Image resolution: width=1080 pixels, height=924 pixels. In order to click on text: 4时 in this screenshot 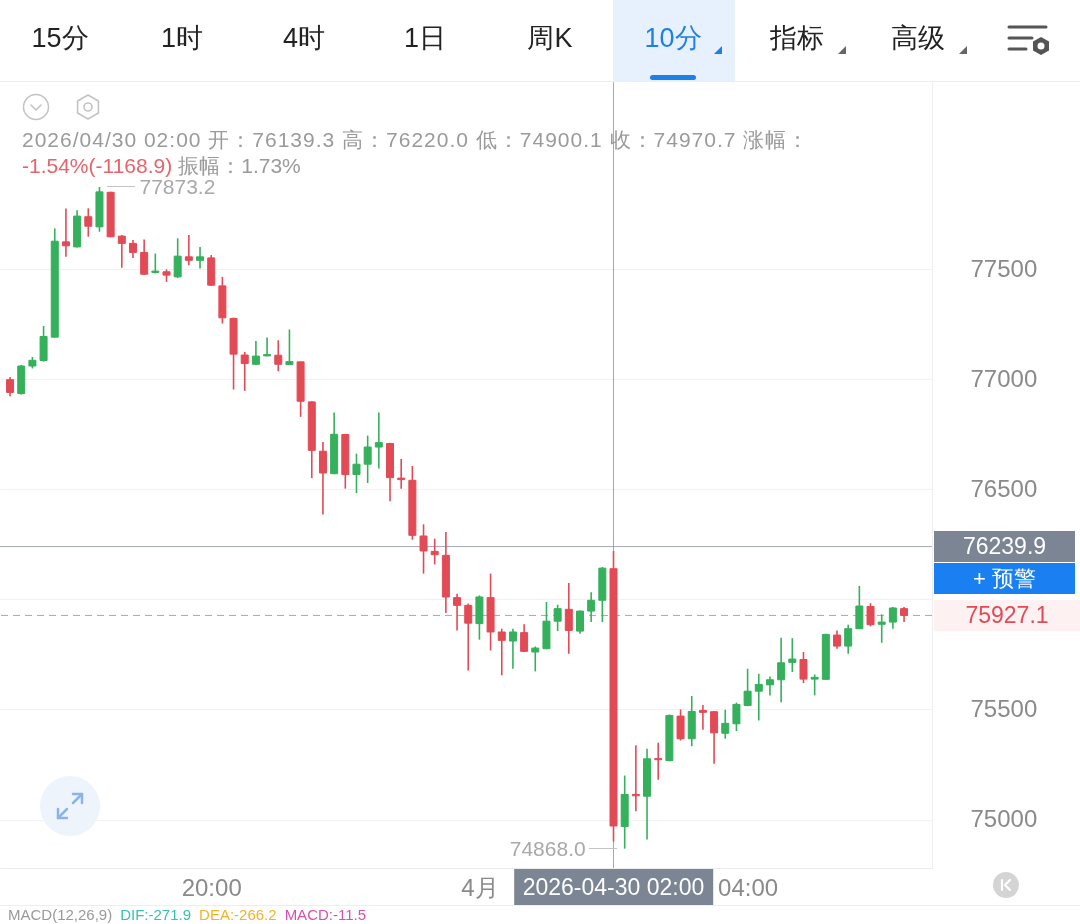, I will do `click(304, 38)`.